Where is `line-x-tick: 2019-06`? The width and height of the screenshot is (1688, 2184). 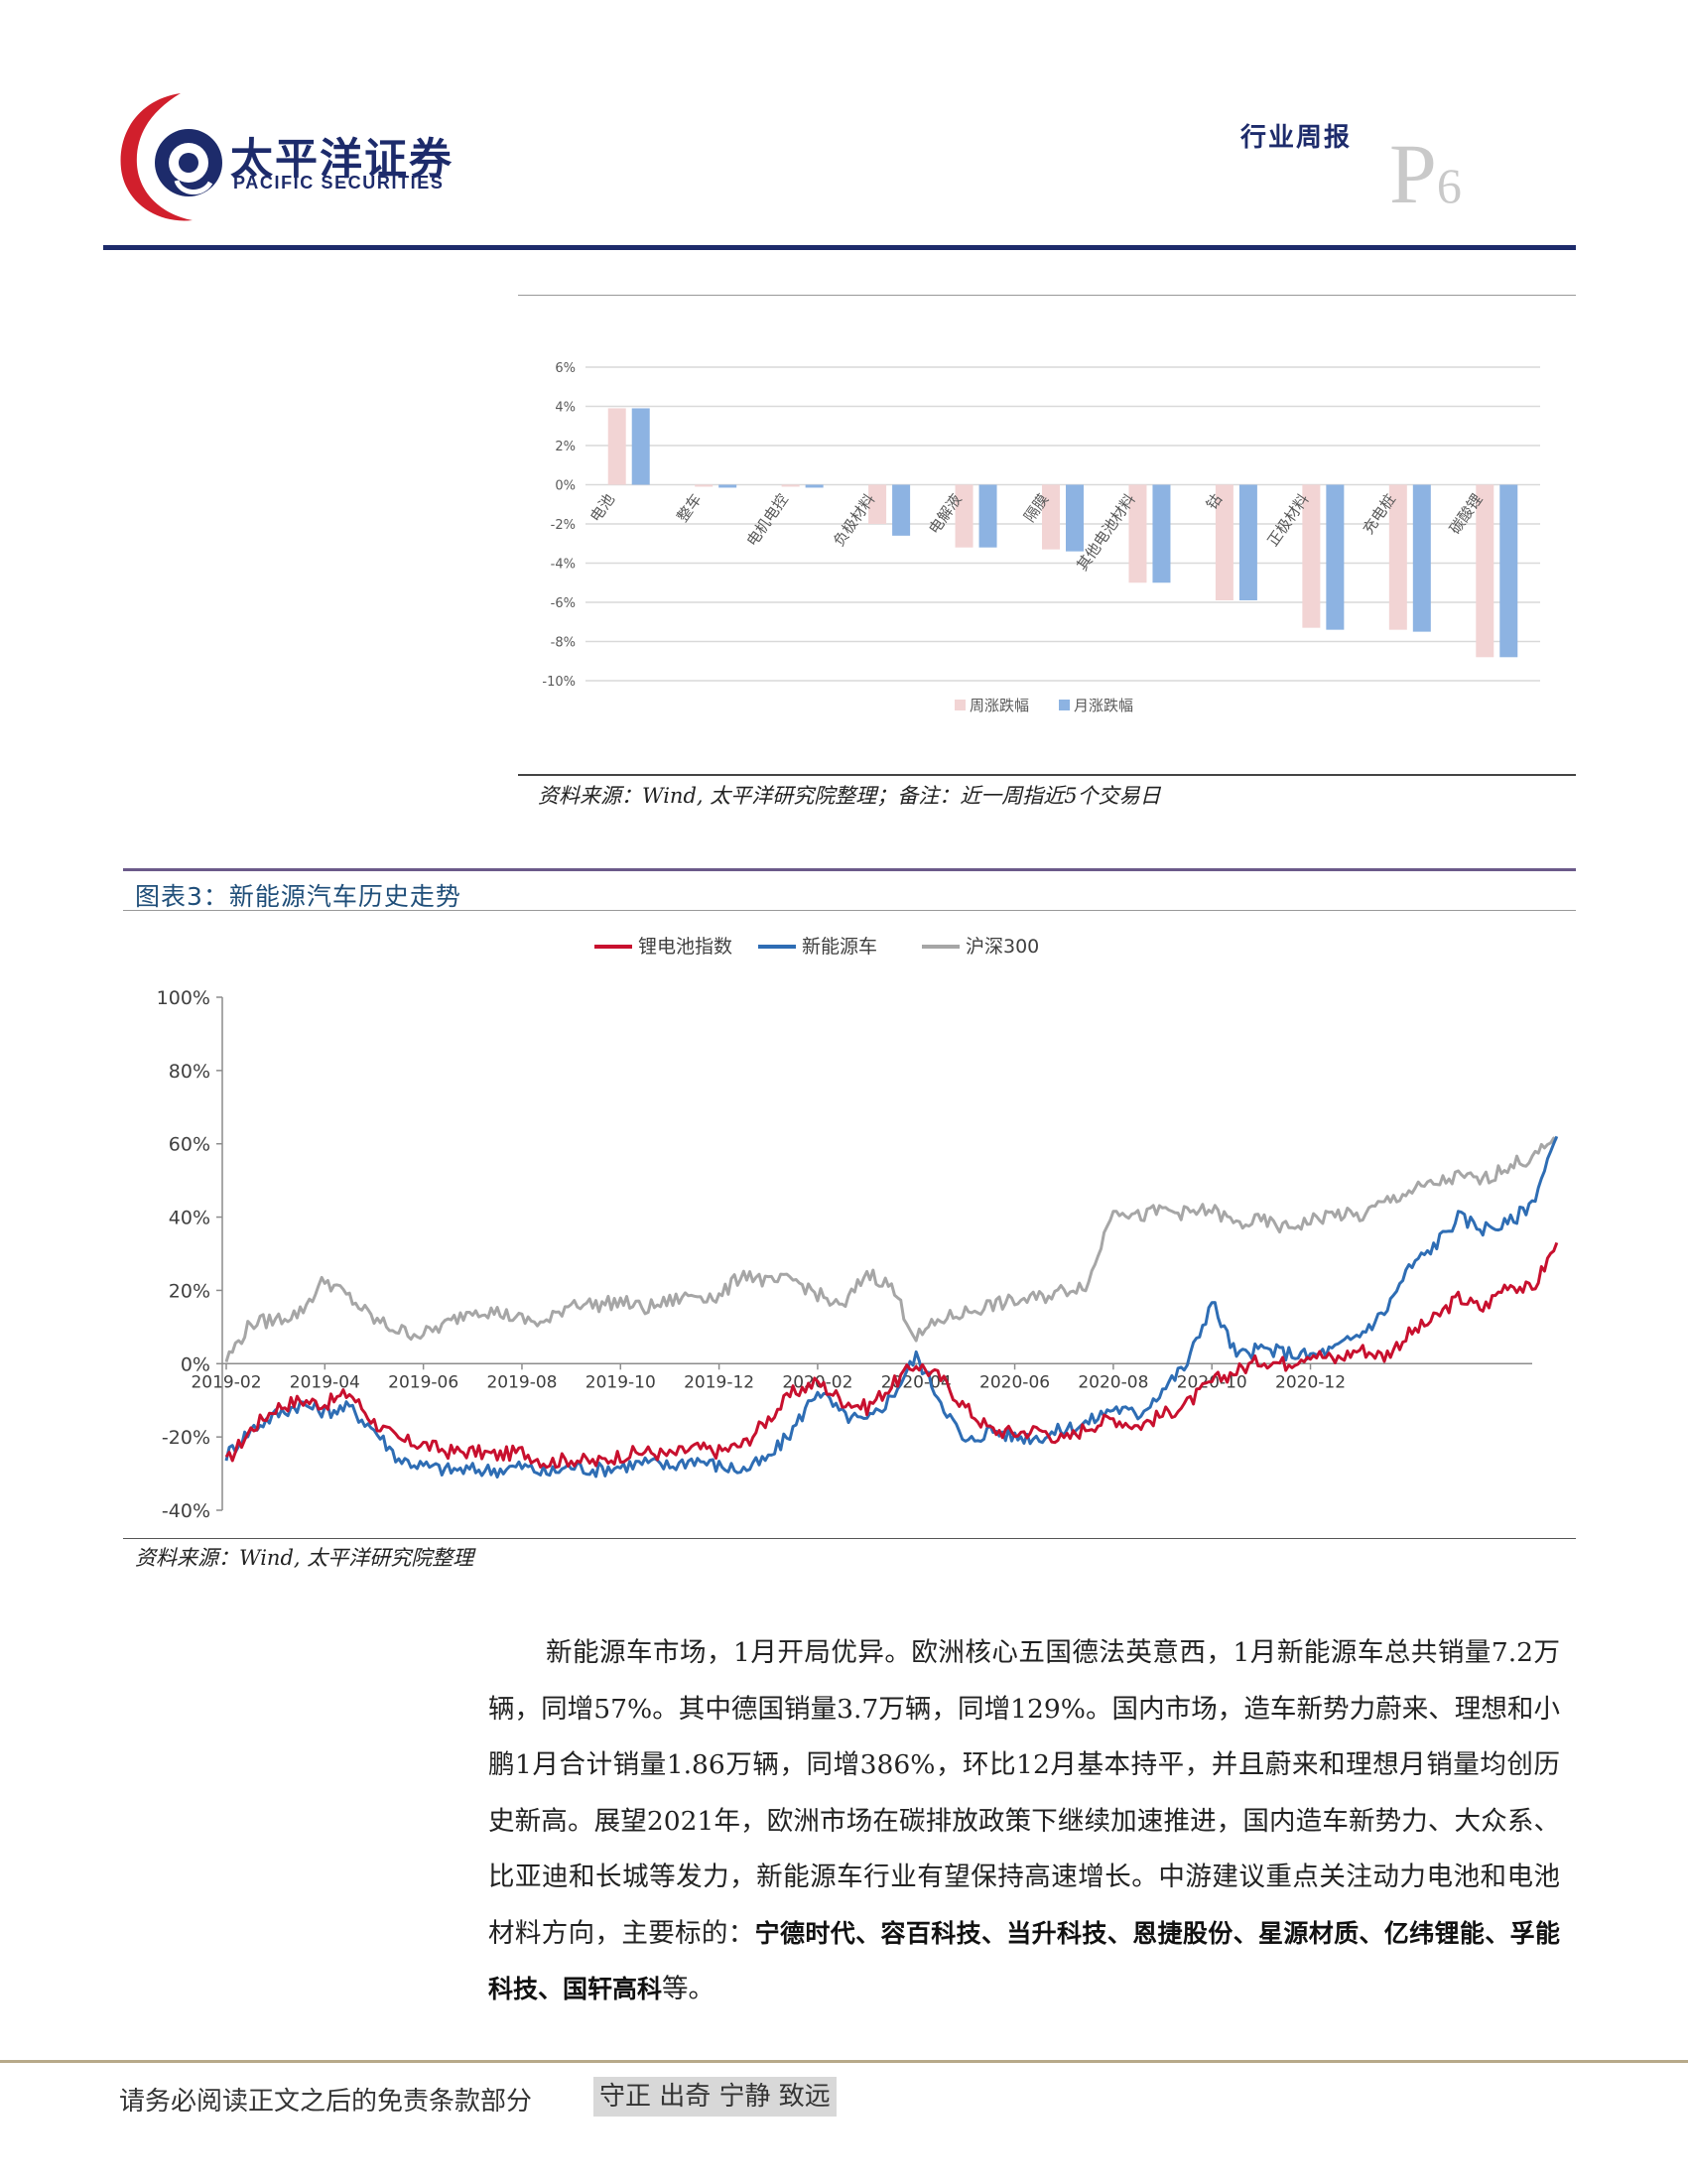
line-x-tick: 2019-06 is located at coordinates (423, 1382).